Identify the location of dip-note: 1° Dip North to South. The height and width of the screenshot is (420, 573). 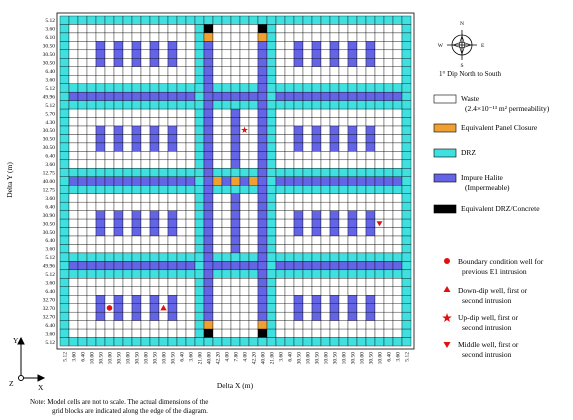
(470, 74).